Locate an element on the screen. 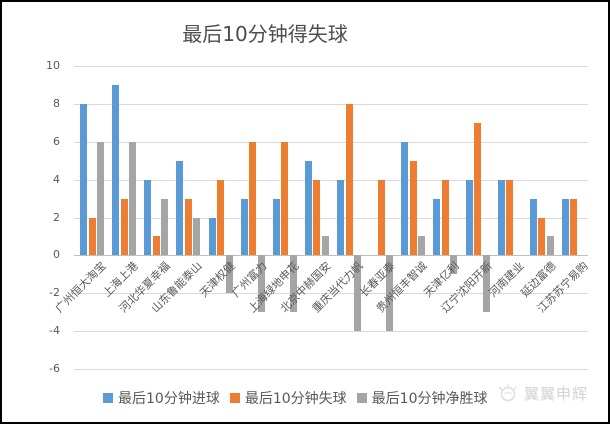 The image size is (610, 424). y-tick-label: 4 is located at coordinates (56, 179).